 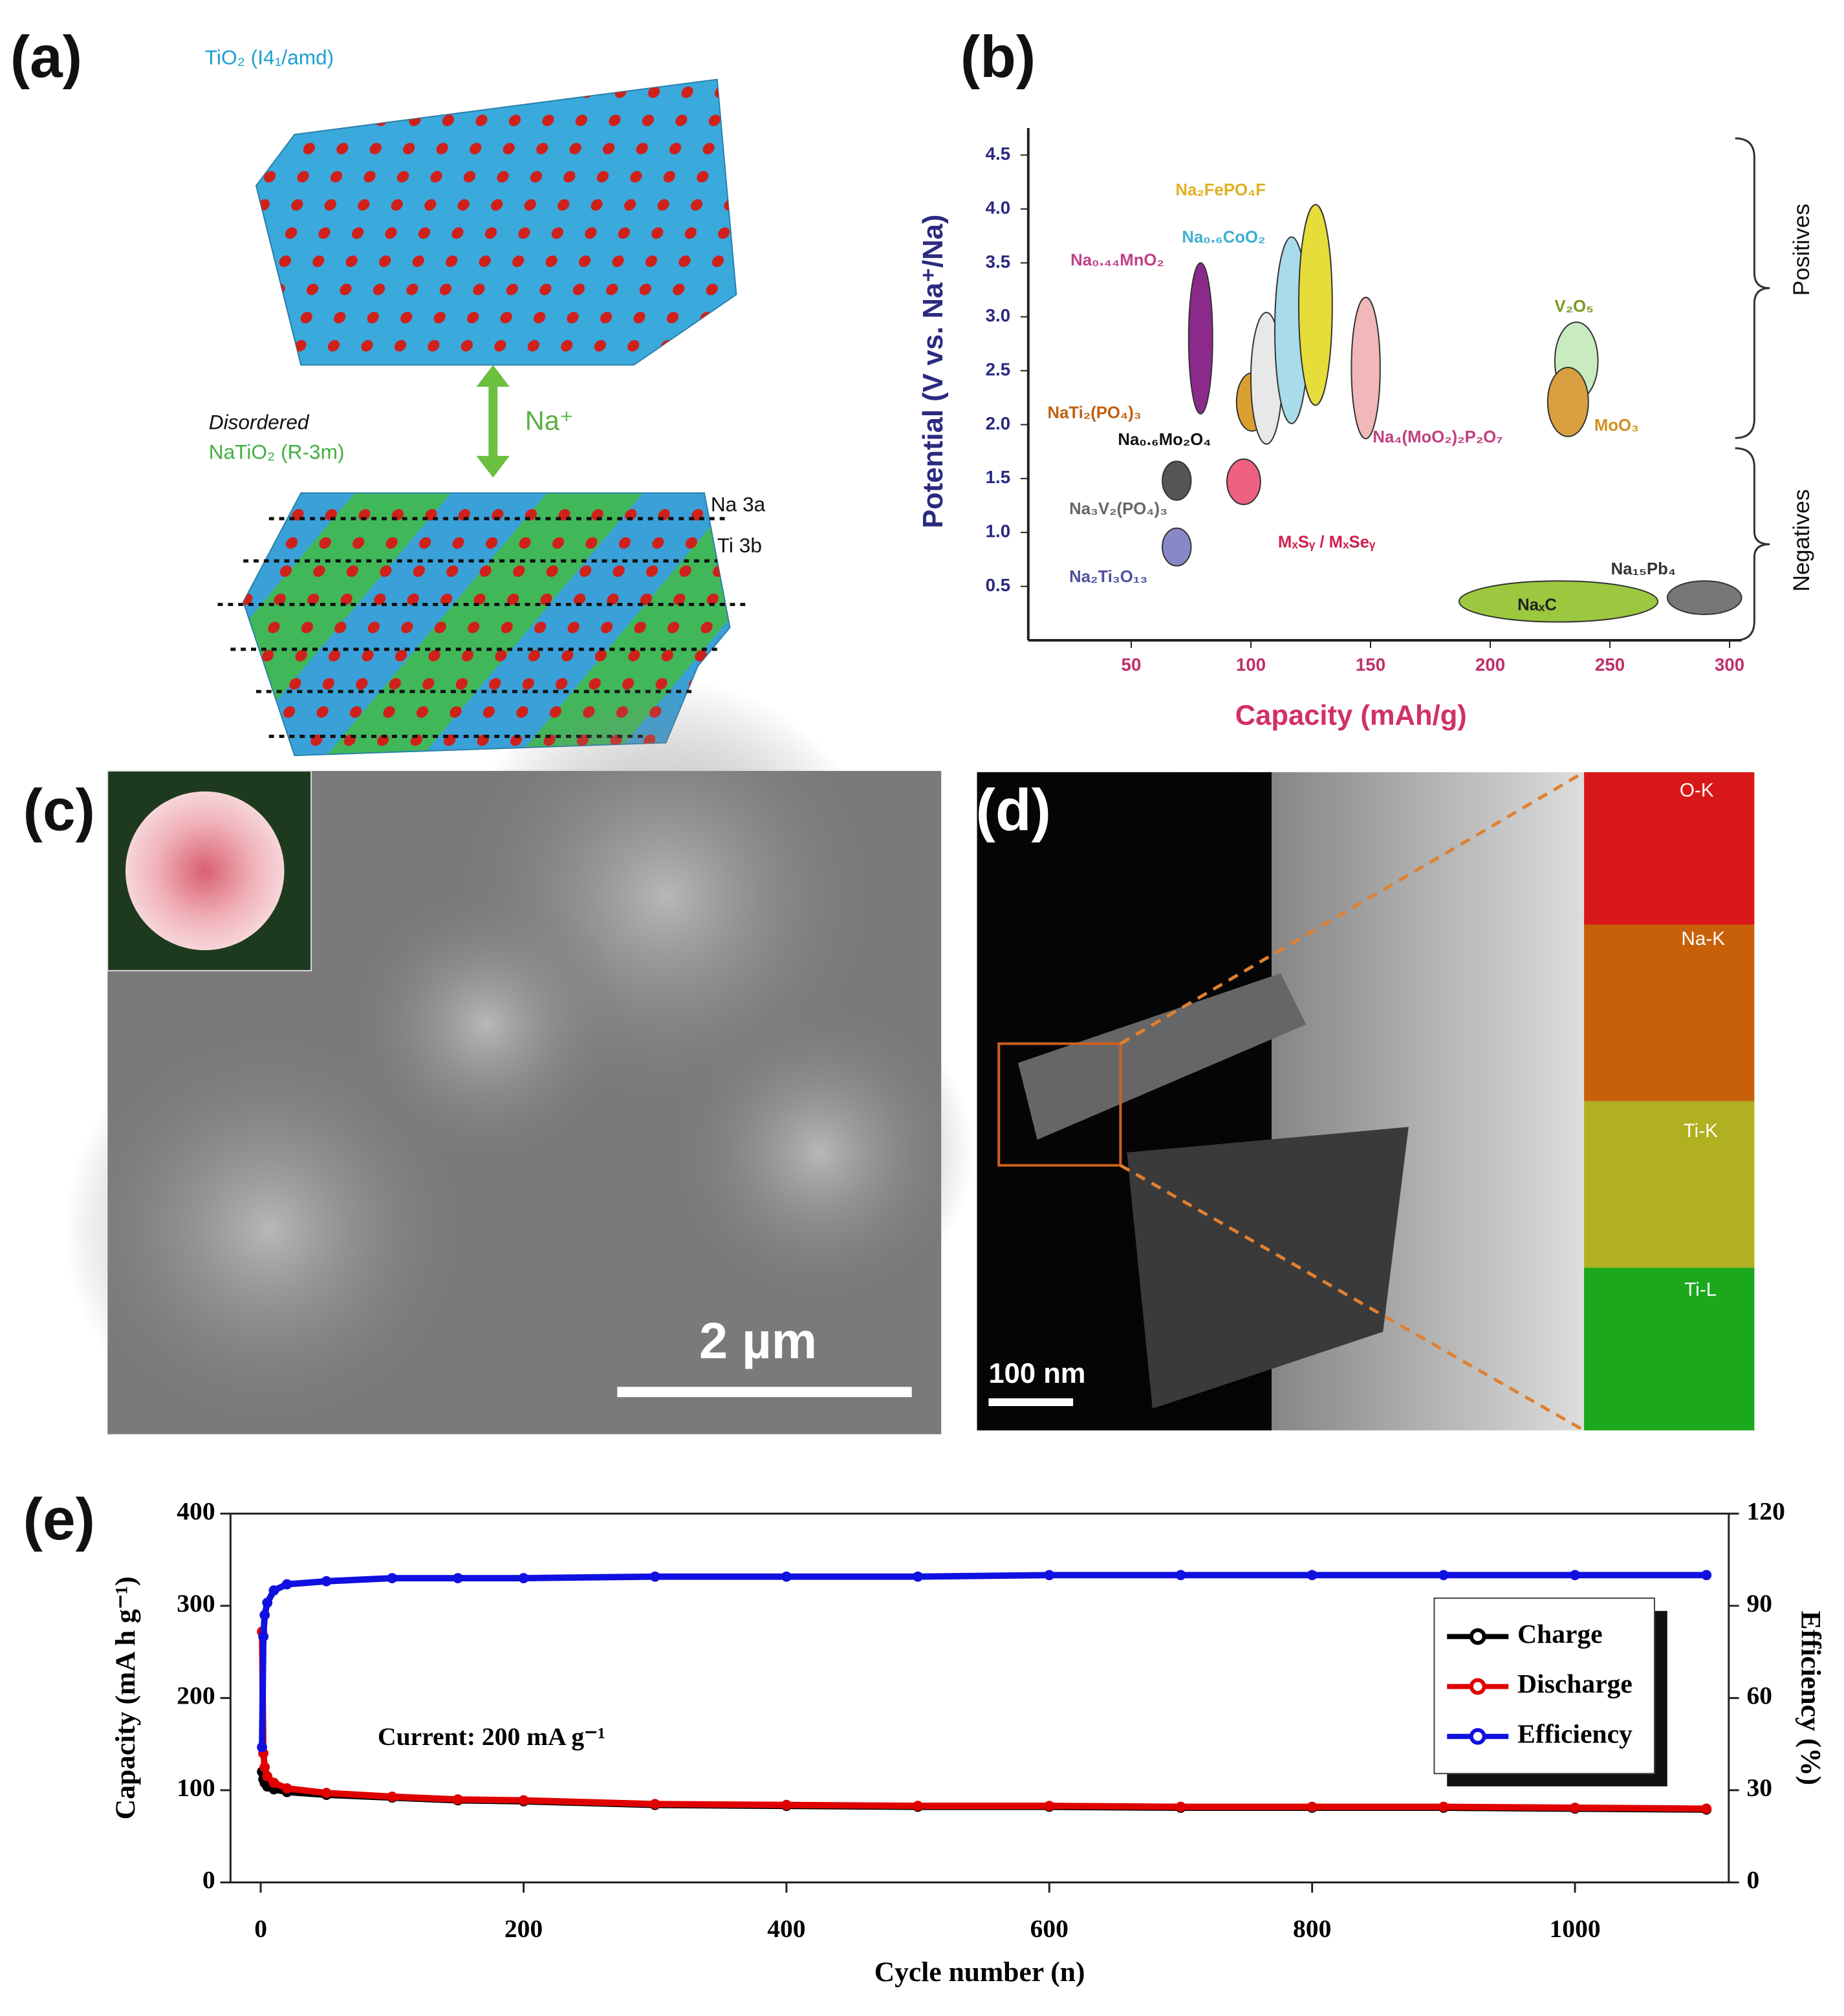 I want to click on y2-axis-title: Efficiency (%), so click(x=1811, y=1698).